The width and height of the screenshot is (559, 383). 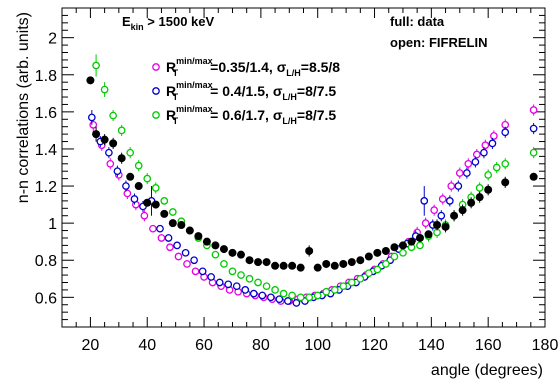 I want to click on y-tick-label: 1.8, so click(x=46, y=76).